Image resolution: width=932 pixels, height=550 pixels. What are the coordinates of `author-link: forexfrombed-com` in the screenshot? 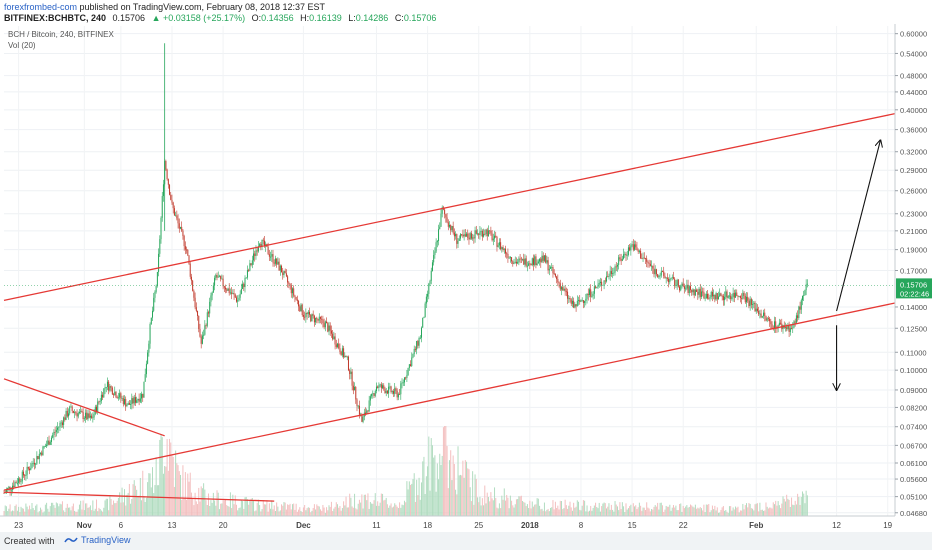 It's located at (41, 7).